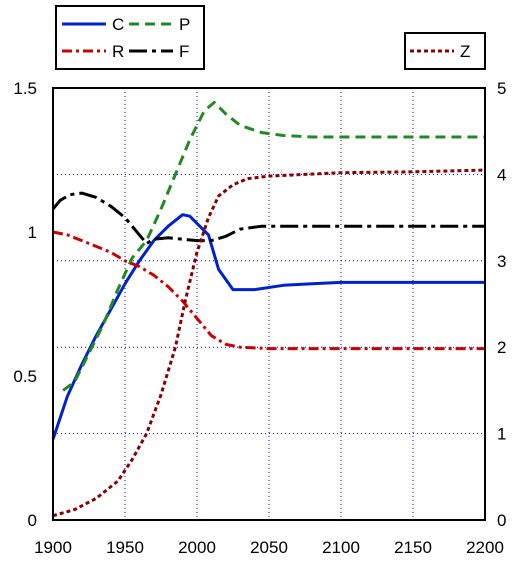 The height and width of the screenshot is (563, 526). I want to click on y-right-tick-label: 5, so click(501, 88).